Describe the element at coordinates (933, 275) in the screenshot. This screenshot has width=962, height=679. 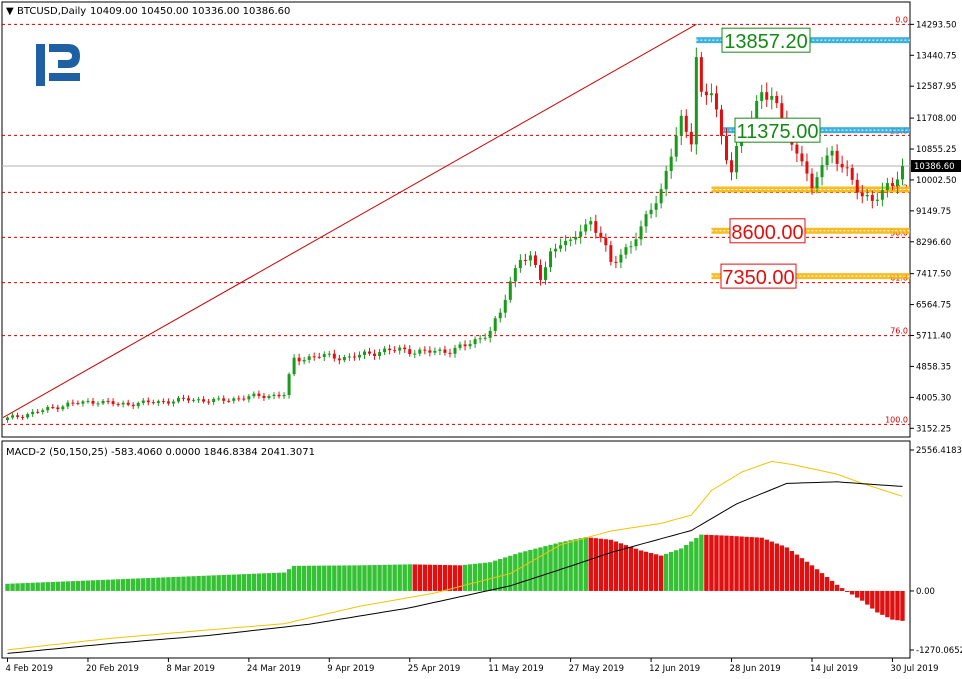
I see `price-tick-label: 7417.50` at that location.